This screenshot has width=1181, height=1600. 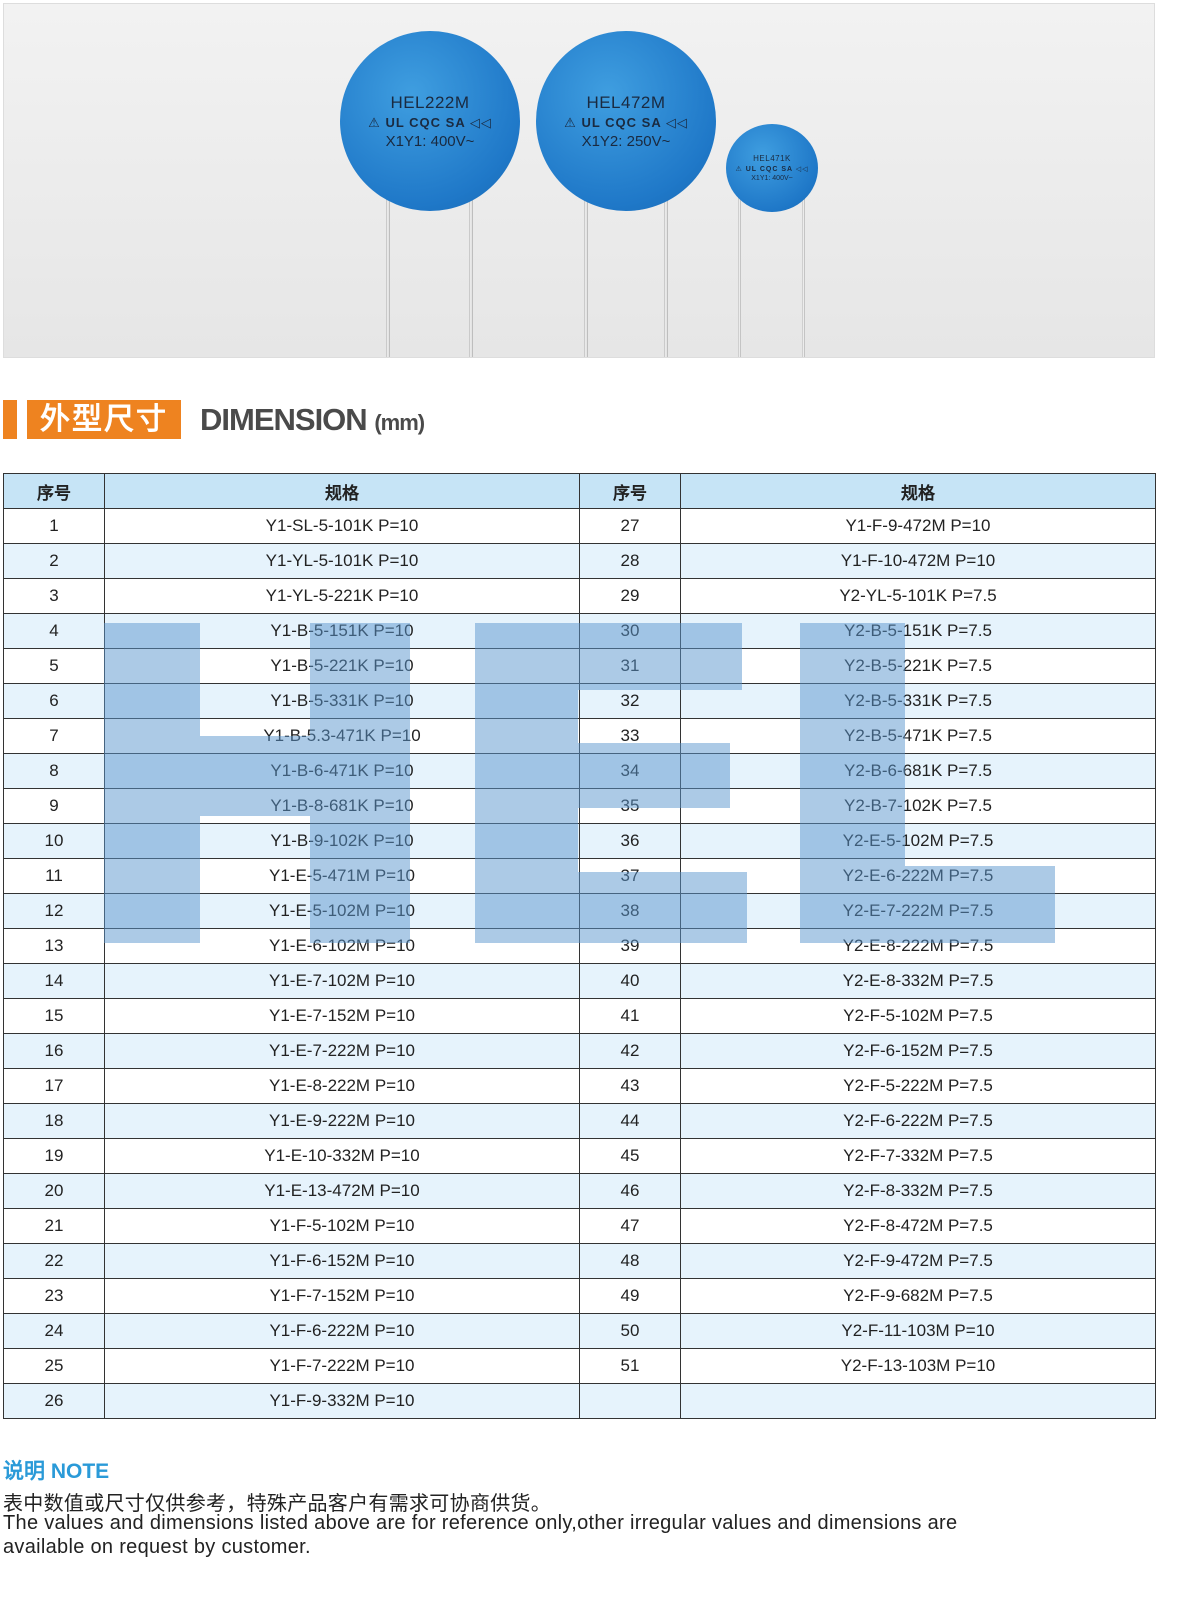 What do you see at coordinates (579, 841) in the screenshot?
I see `table-row: 10 Y1-B-9-102K P=10 36 Y2-E-5-102M P=7.5` at bounding box center [579, 841].